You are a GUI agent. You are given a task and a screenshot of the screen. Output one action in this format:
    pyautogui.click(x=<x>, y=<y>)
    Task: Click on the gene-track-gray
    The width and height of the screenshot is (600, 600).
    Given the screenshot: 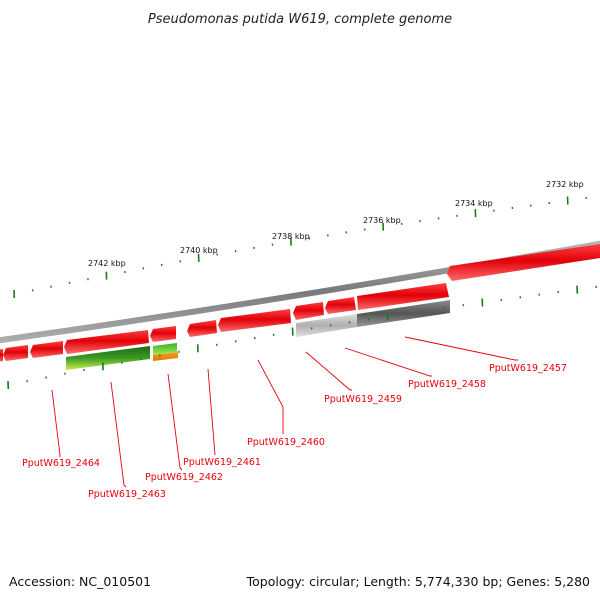 What is the action you would take?
    pyautogui.click(x=373, y=318)
    